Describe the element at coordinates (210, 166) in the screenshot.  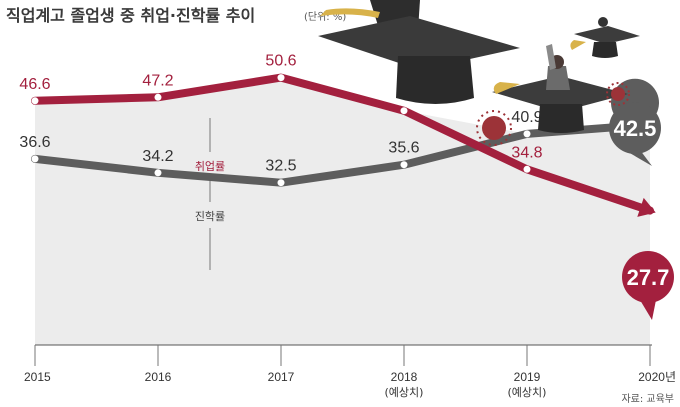
I see `series-label-employment: 취업률` at that location.